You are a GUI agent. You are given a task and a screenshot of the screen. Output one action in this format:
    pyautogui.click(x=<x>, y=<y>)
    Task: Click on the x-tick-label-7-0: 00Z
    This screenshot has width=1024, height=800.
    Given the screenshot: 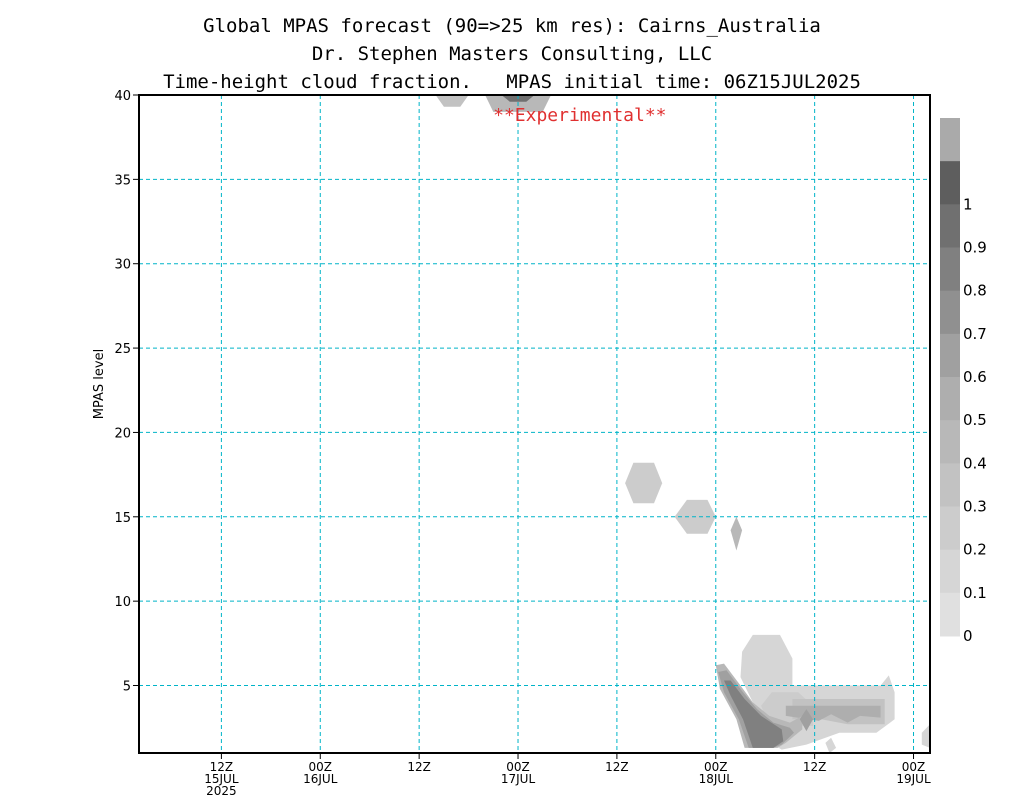 What is the action you would take?
    pyautogui.click(x=914, y=767)
    